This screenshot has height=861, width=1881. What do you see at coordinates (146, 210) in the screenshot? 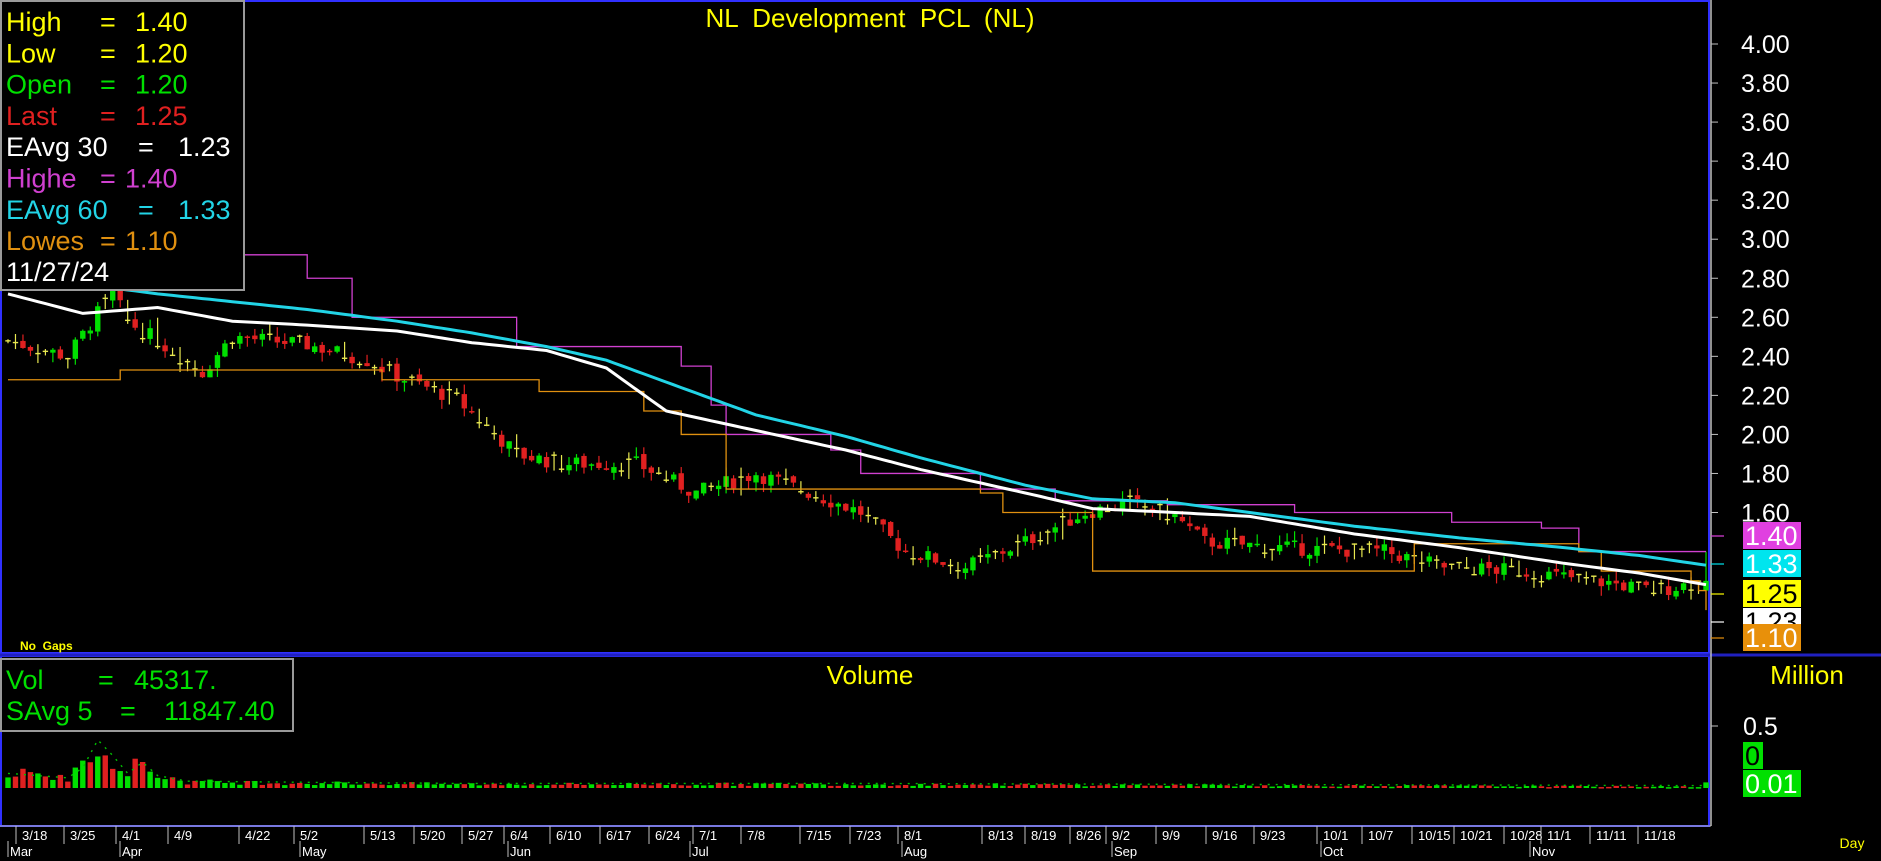
I see `info-equals: =` at bounding box center [146, 210].